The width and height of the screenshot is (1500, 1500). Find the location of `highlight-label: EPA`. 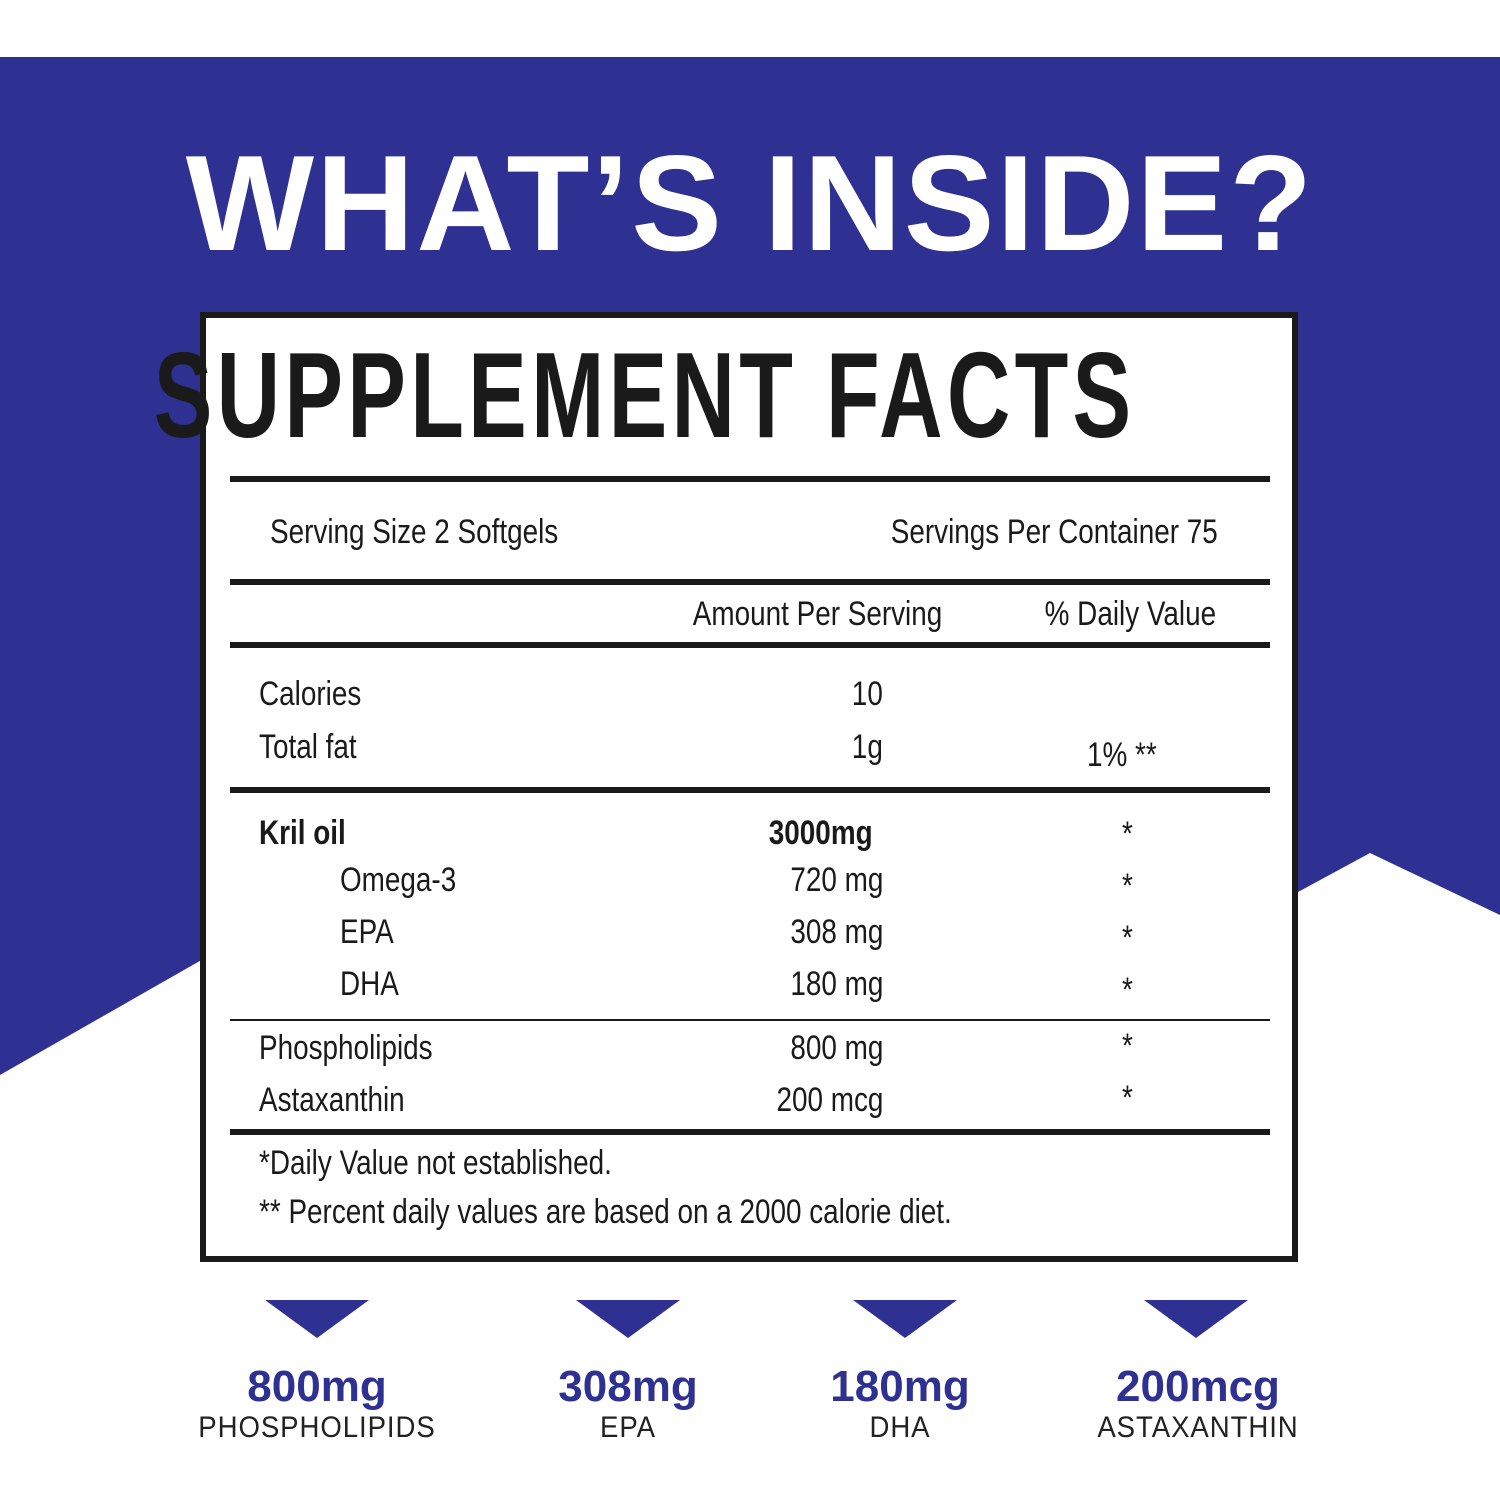

highlight-label: EPA is located at coordinates (628, 1427).